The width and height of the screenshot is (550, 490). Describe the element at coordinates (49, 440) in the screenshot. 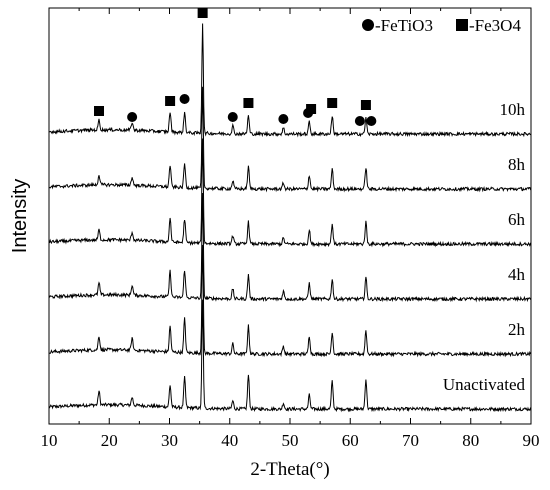

I see `x-tick-label: 10` at that location.